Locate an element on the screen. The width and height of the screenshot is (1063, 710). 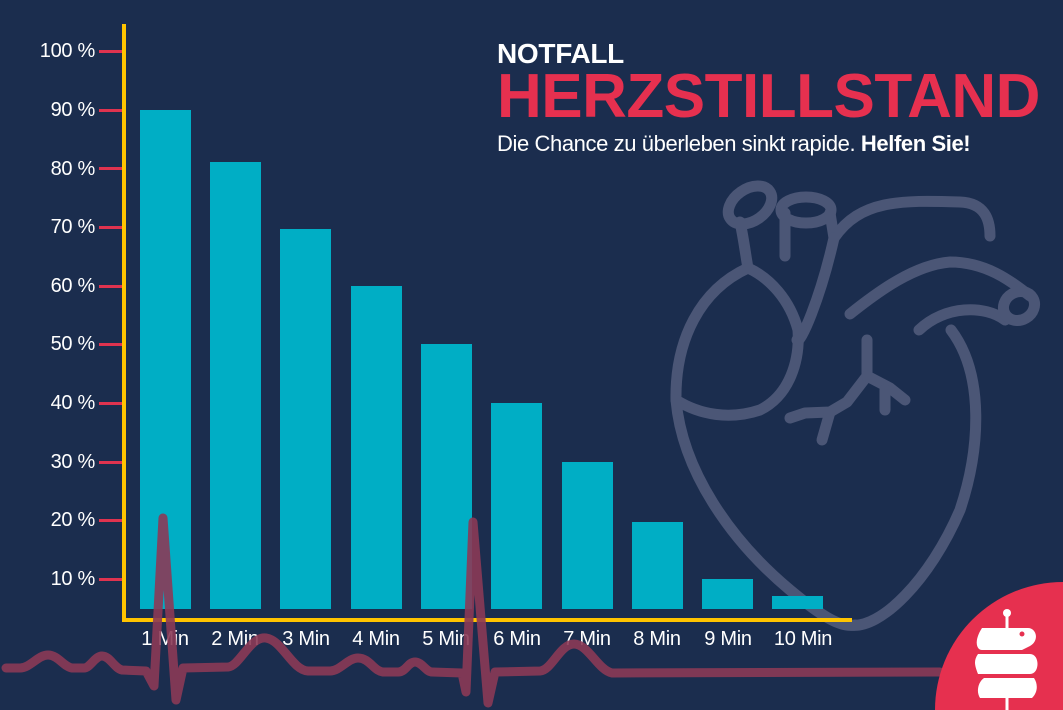
y-tick-label: 30 % is located at coordinates (73, 462).